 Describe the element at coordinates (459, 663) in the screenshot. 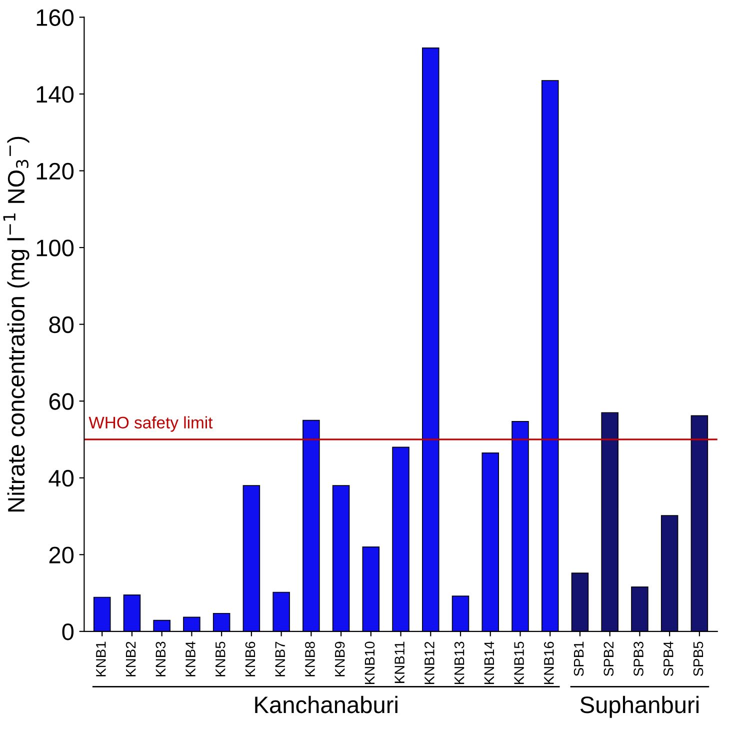

I see `x-tick-label: KNB13` at that location.